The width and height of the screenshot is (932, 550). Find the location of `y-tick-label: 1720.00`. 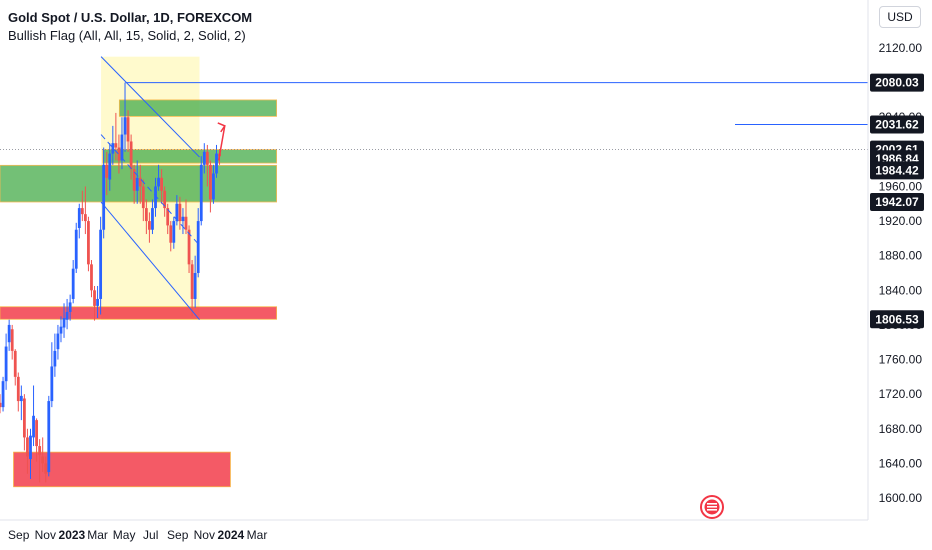

y-tick-label: 1720.00 is located at coordinates (901, 394).